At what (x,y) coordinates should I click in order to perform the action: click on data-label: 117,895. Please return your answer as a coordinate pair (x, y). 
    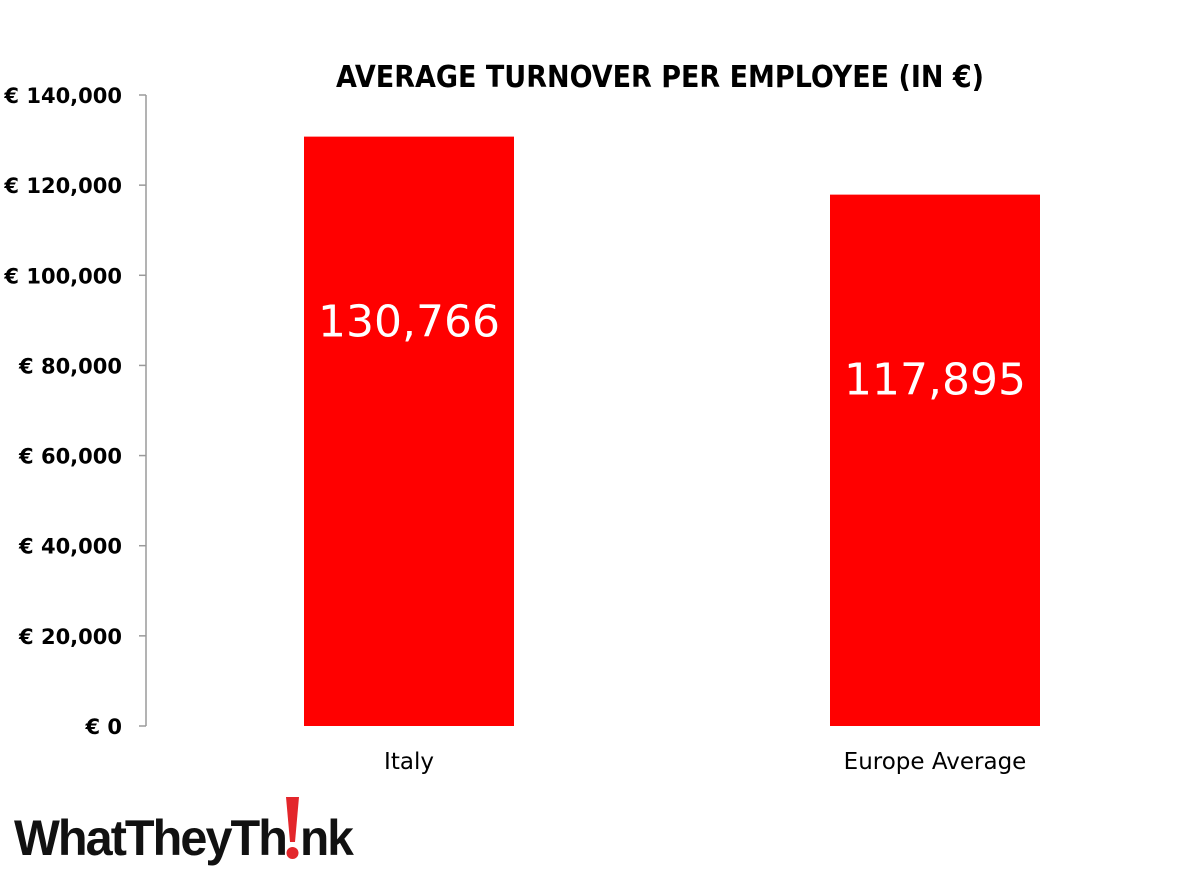
    Looking at the image, I should click on (935, 380).